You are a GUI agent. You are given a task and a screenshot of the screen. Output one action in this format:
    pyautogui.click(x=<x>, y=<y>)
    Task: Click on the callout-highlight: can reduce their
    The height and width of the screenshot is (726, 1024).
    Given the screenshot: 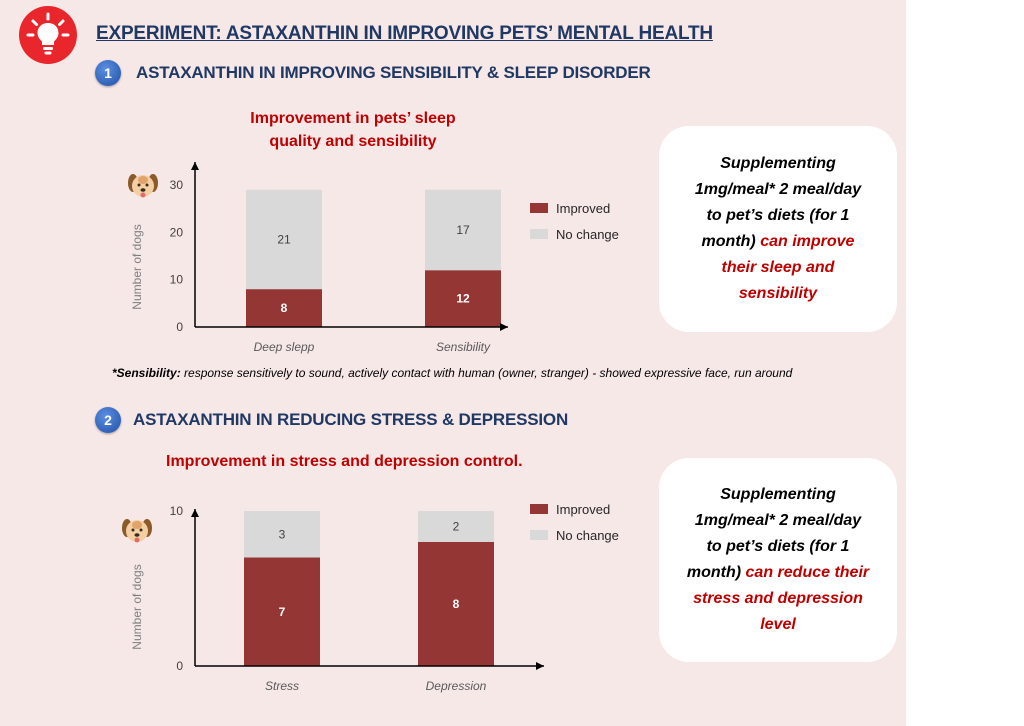 What is the action you would take?
    pyautogui.click(x=805, y=572)
    